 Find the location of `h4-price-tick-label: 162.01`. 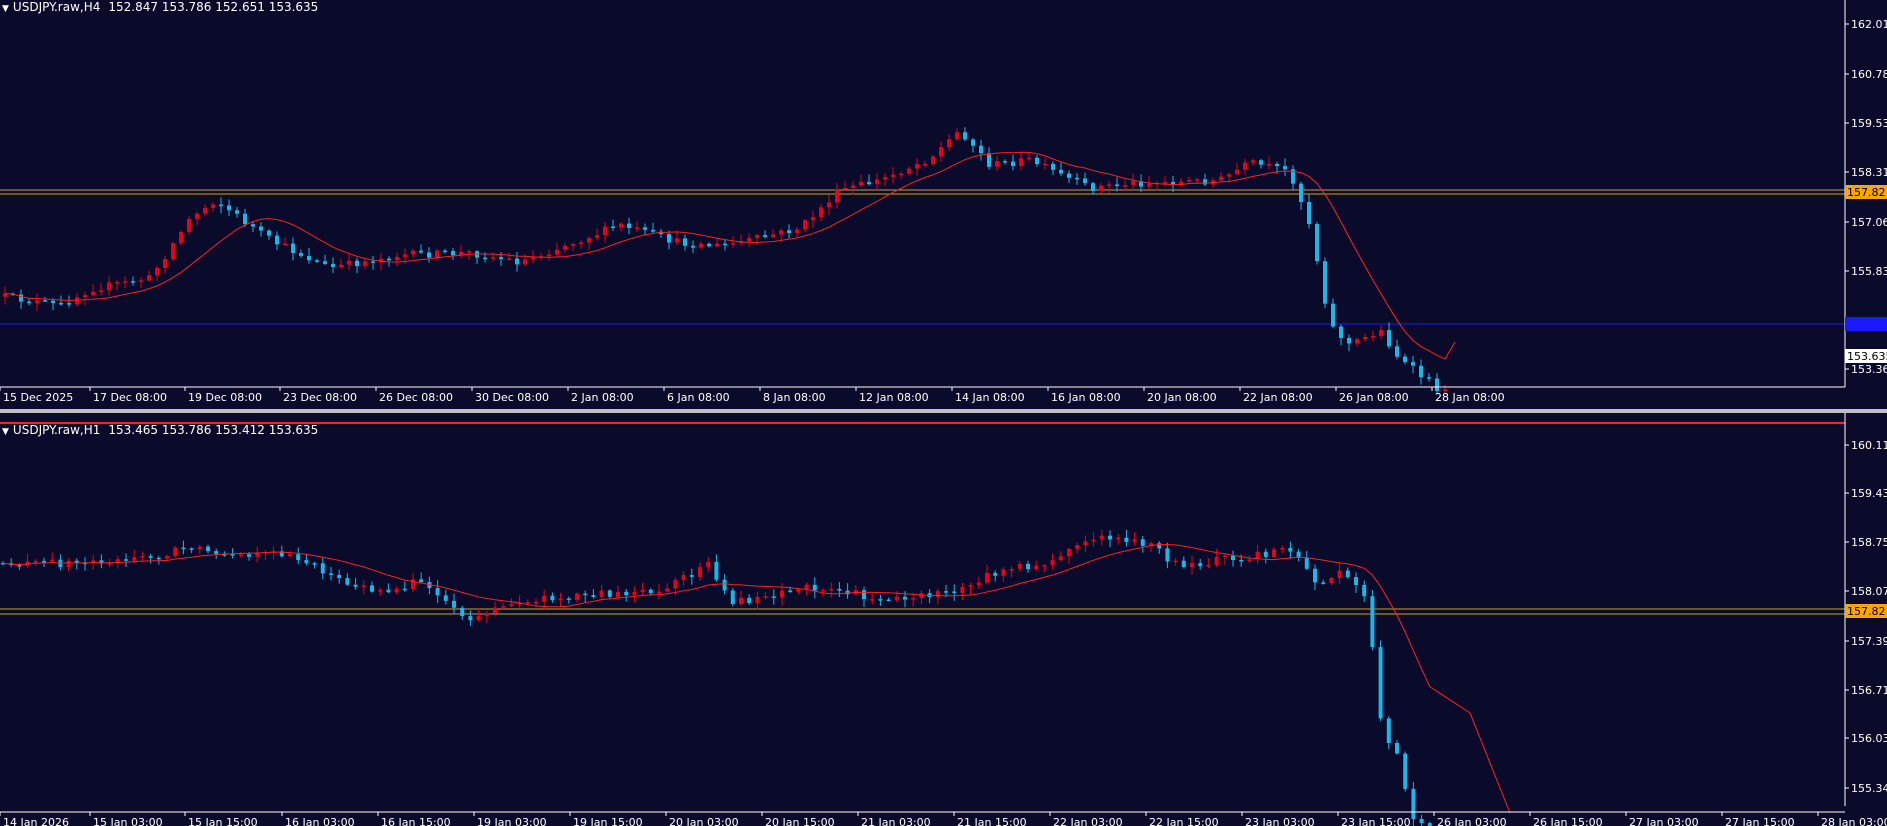

h4-price-tick-label: 162.01 is located at coordinates (1869, 24).